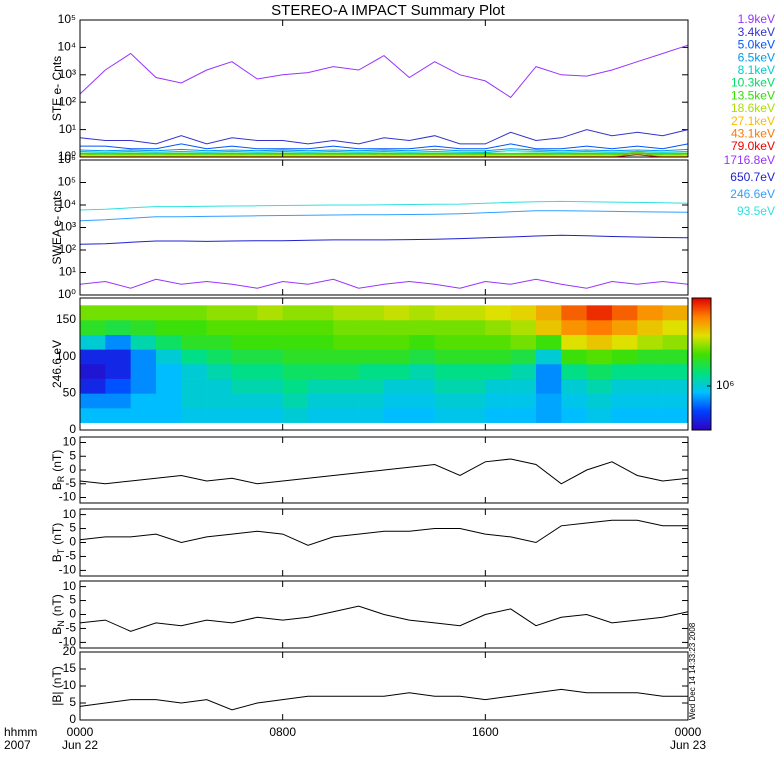  Describe the element at coordinates (756, 45) in the screenshot. I see `legend-entry: 5.0keV` at that location.